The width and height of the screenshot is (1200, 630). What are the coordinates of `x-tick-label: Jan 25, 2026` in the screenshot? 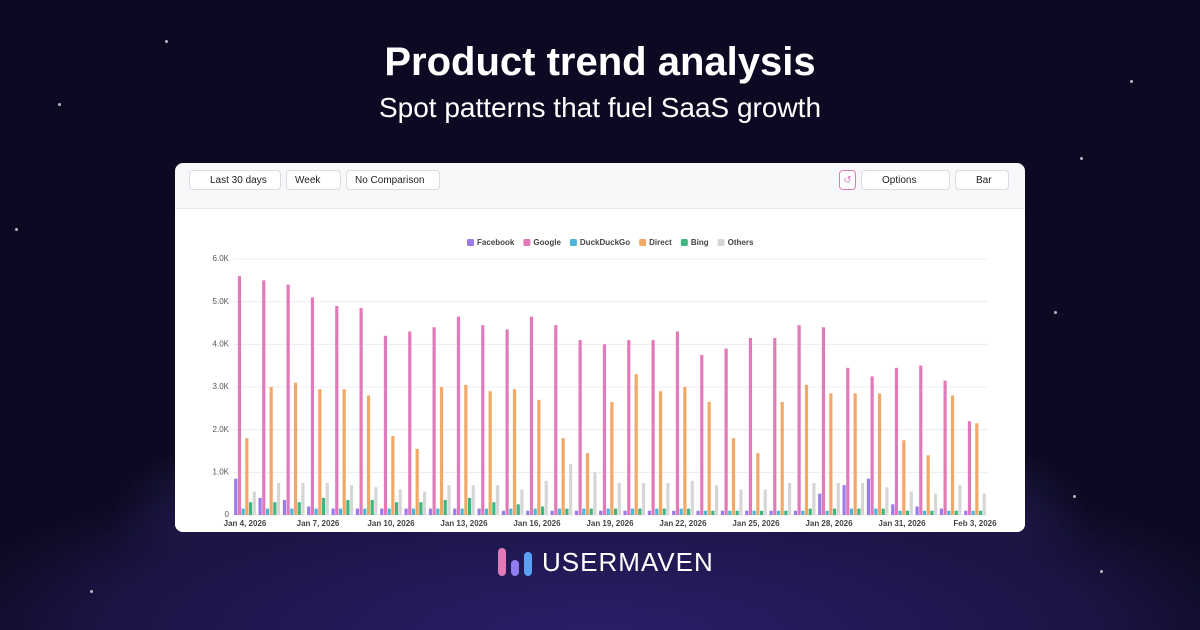 It's located at (756, 523).